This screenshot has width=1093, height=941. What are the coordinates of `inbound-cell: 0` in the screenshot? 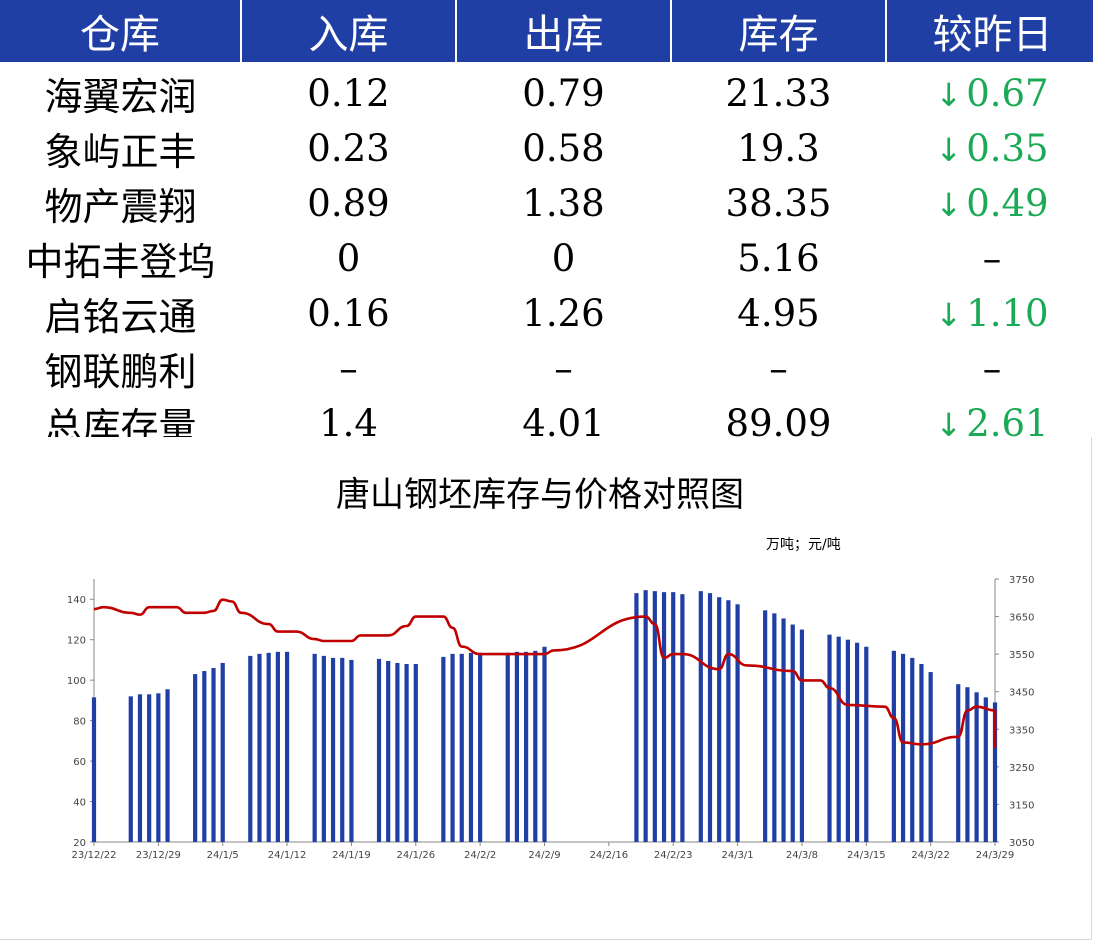 It's located at (348, 258).